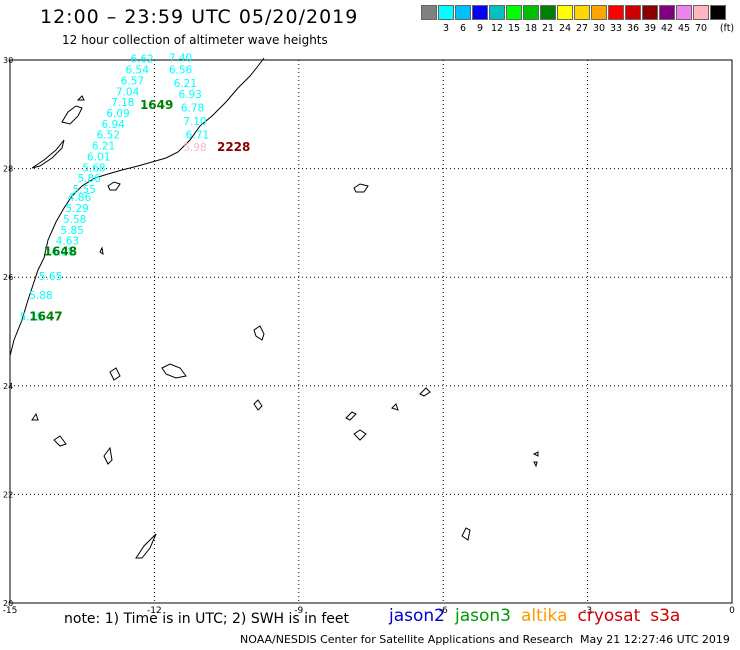 The image size is (740, 650). Describe the element at coordinates (180, 59) in the screenshot. I see `swh-value: 7.40` at that location.